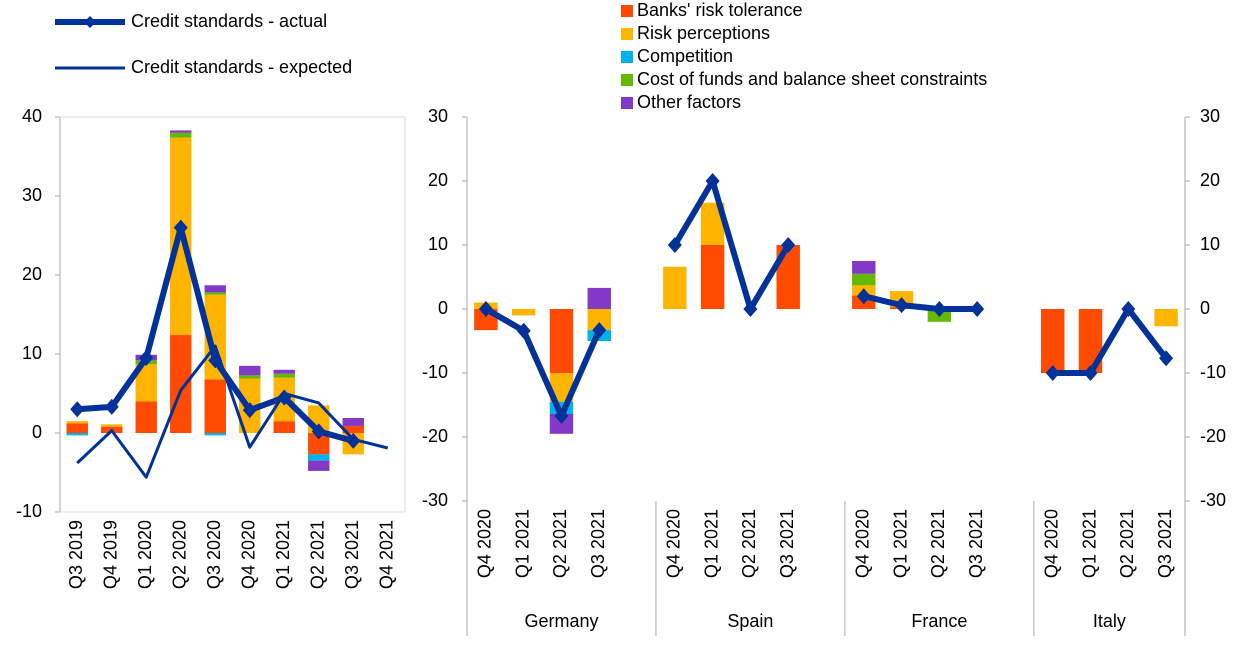  Describe the element at coordinates (214, 554) in the screenshot. I see `x-tick-label: Q3 2020` at that location.